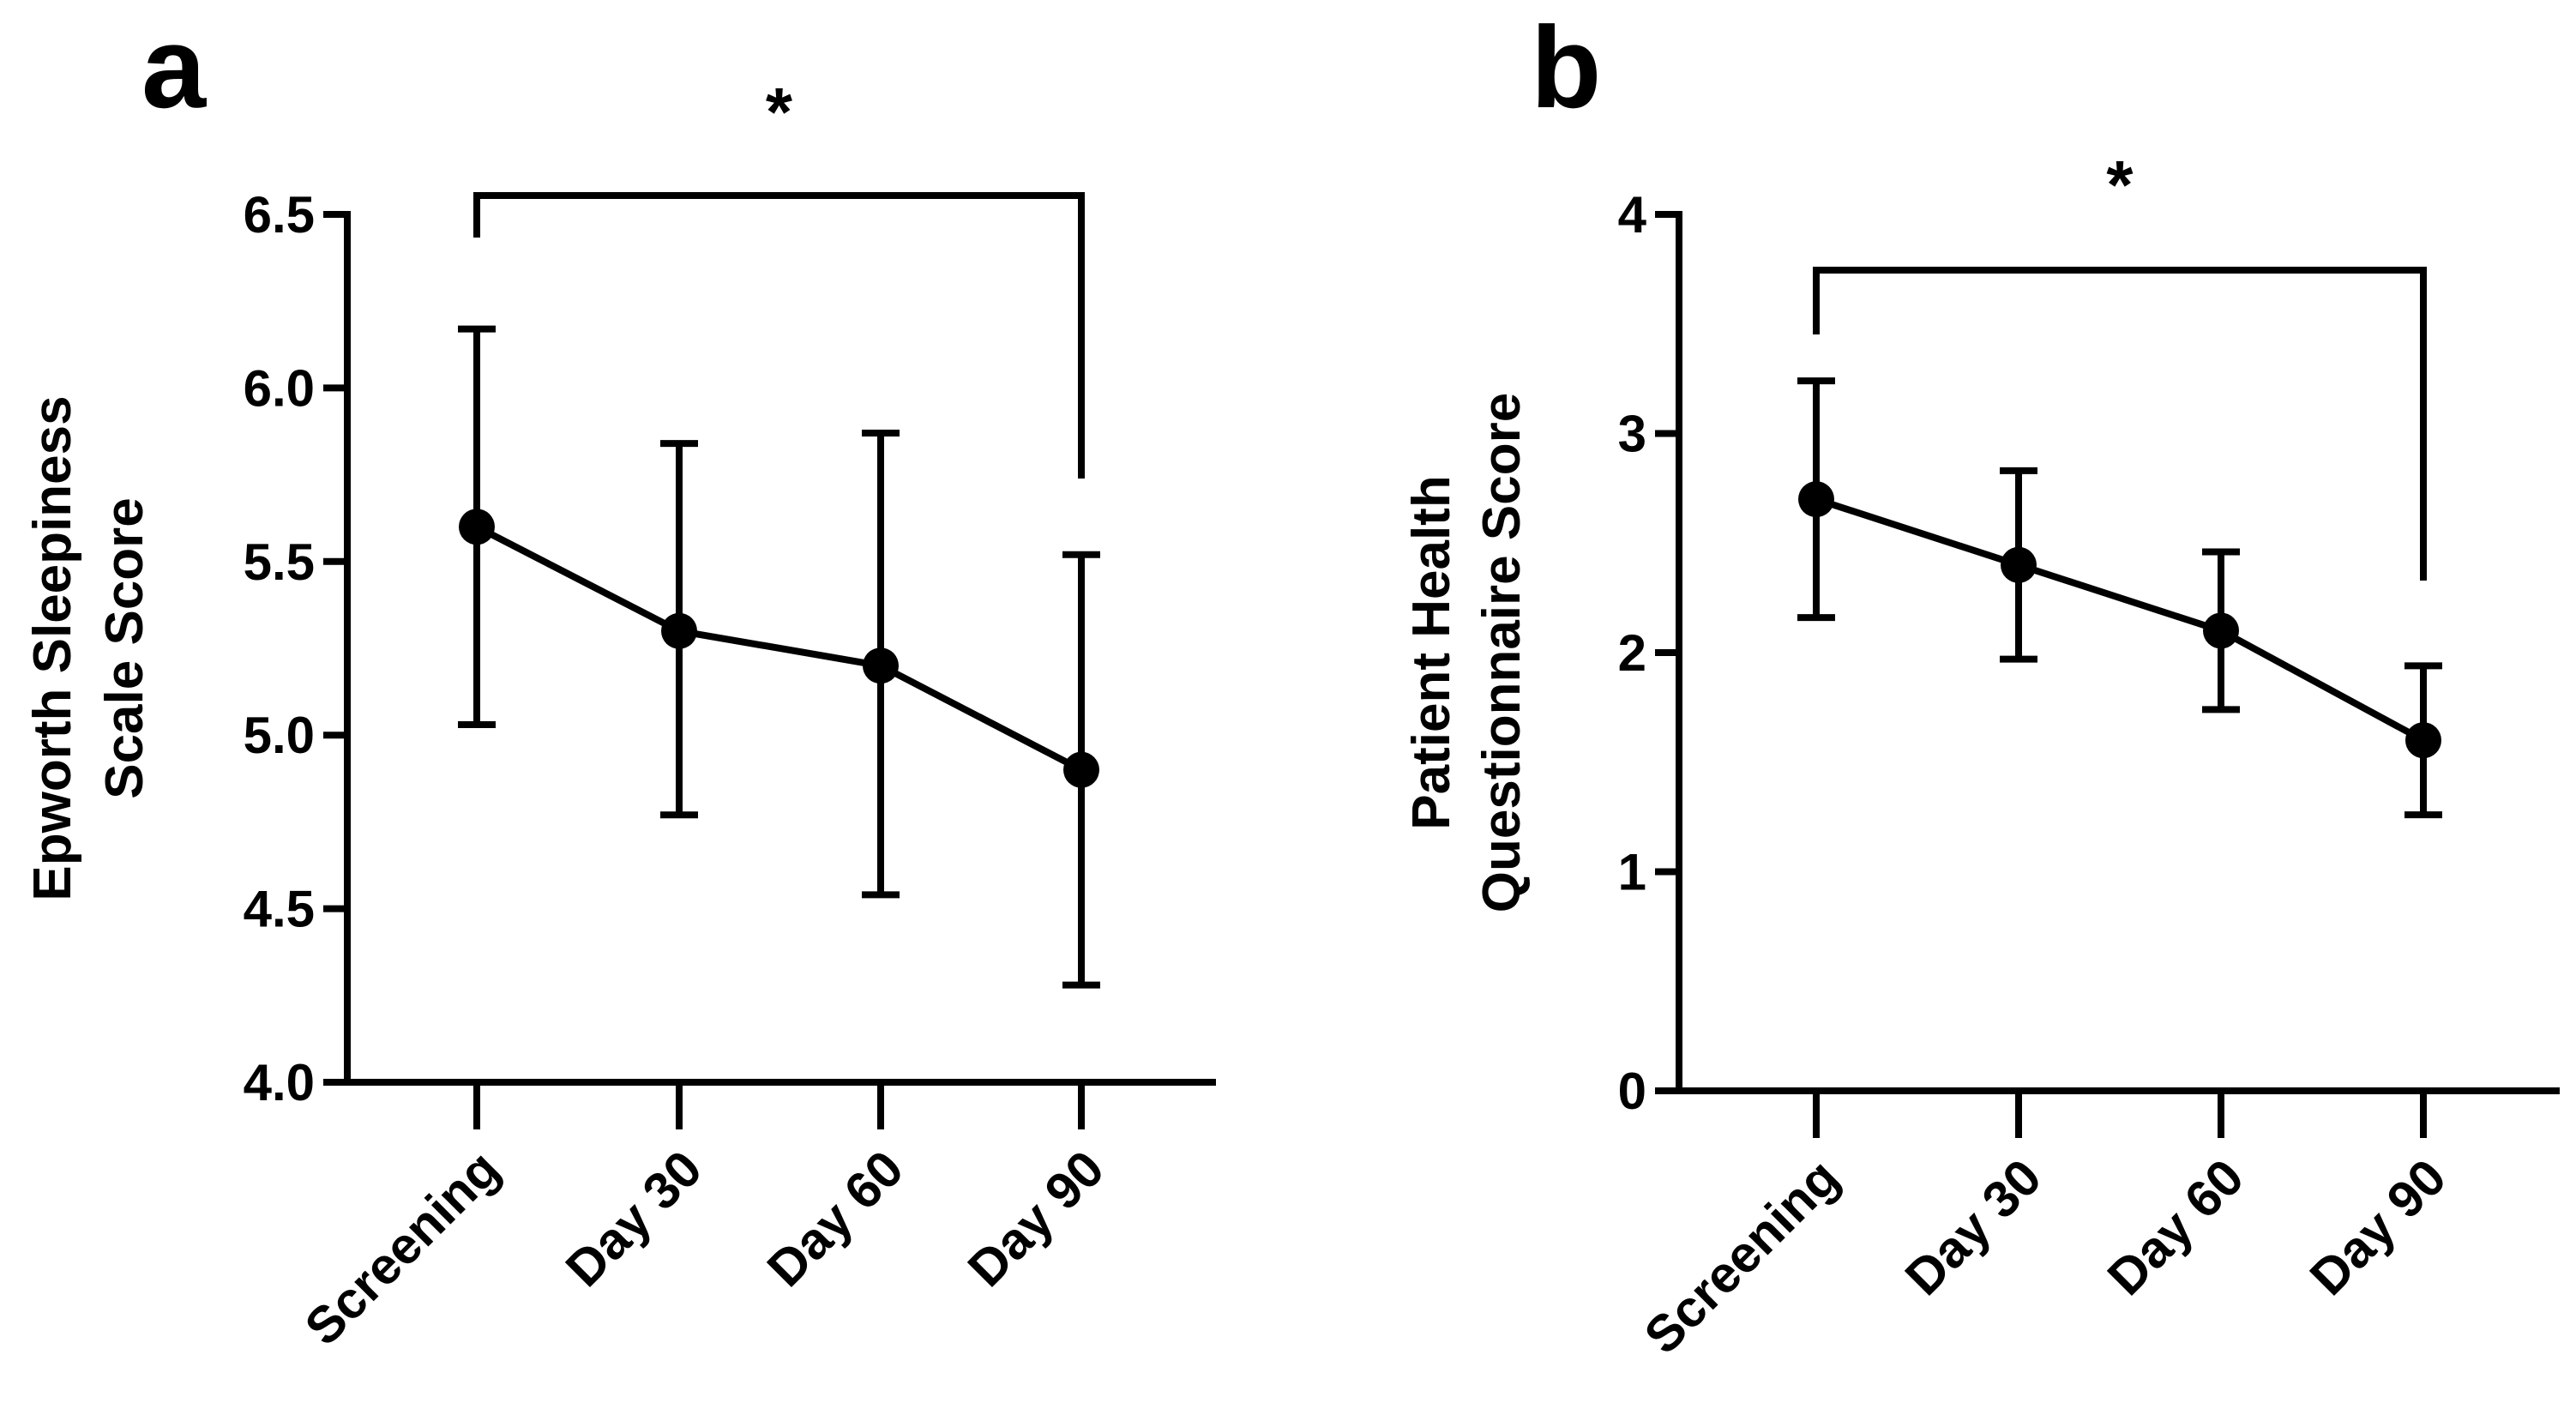 This screenshot has height=1427, width=2576. Describe the element at coordinates (1742, 1257) in the screenshot. I see `panel-b-x-tick-label: Screening` at that location.